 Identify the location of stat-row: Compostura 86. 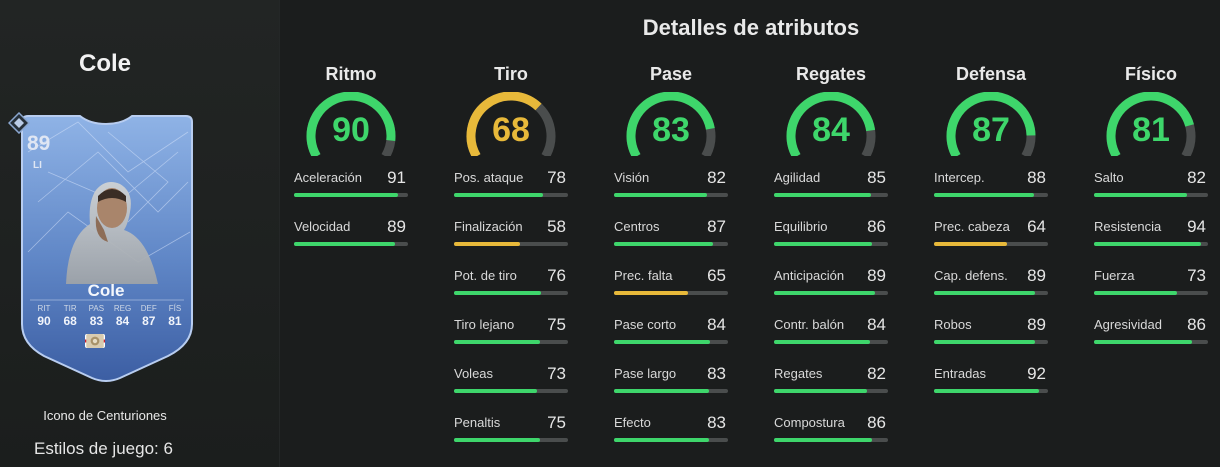
(831, 437).